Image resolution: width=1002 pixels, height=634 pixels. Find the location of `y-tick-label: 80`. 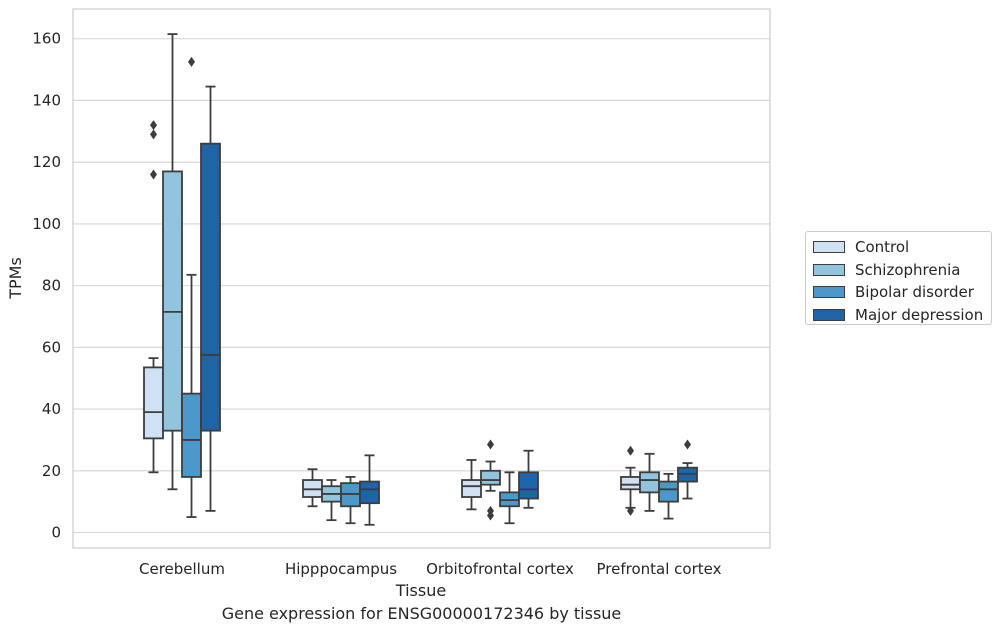

y-tick-label: 80 is located at coordinates (51, 286).